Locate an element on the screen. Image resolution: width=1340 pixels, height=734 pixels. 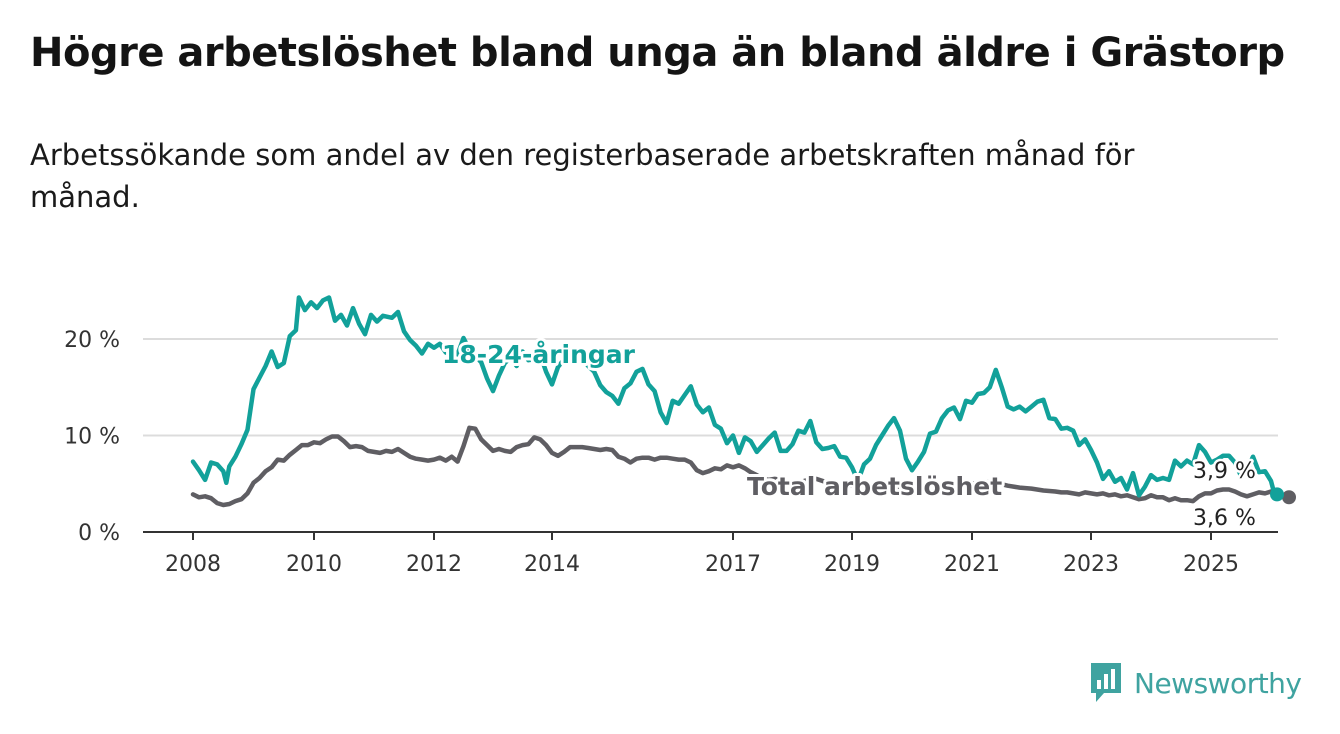
logo-text: Newsworthy is located at coordinates (1218, 683).